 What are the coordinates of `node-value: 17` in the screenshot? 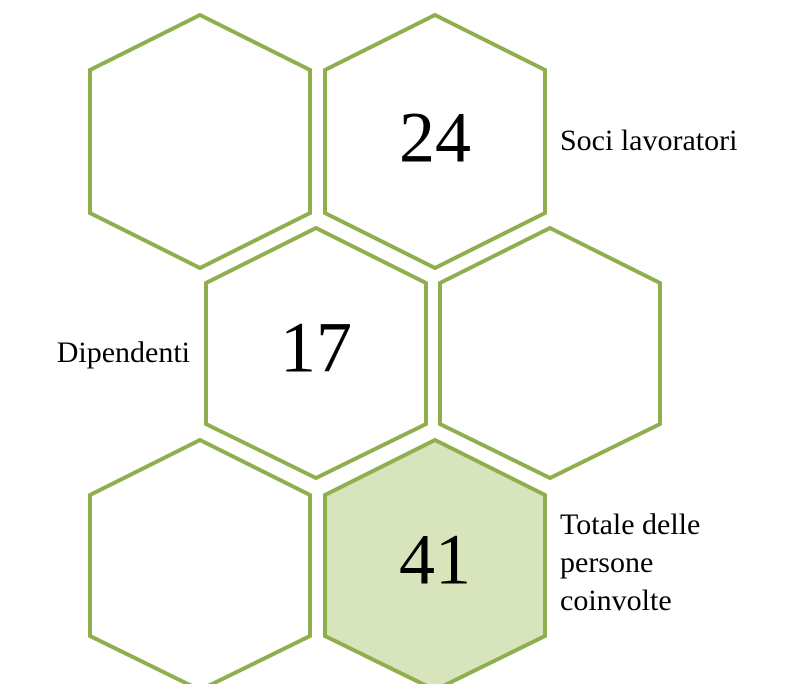 It's located at (316, 348).